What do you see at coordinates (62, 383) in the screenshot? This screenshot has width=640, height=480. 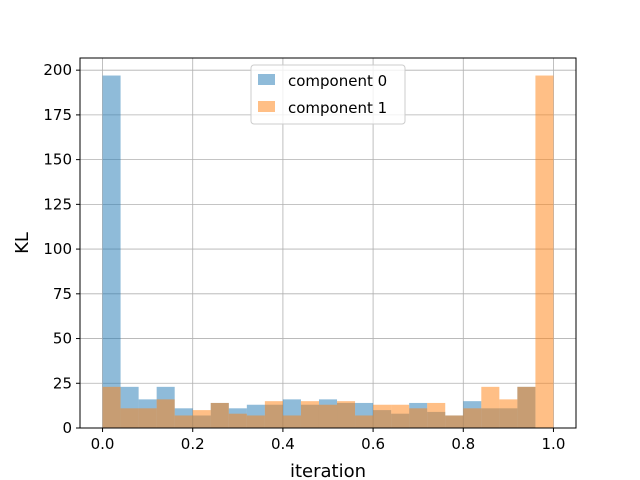 I see `y-tick-label: 25` at bounding box center [62, 383].